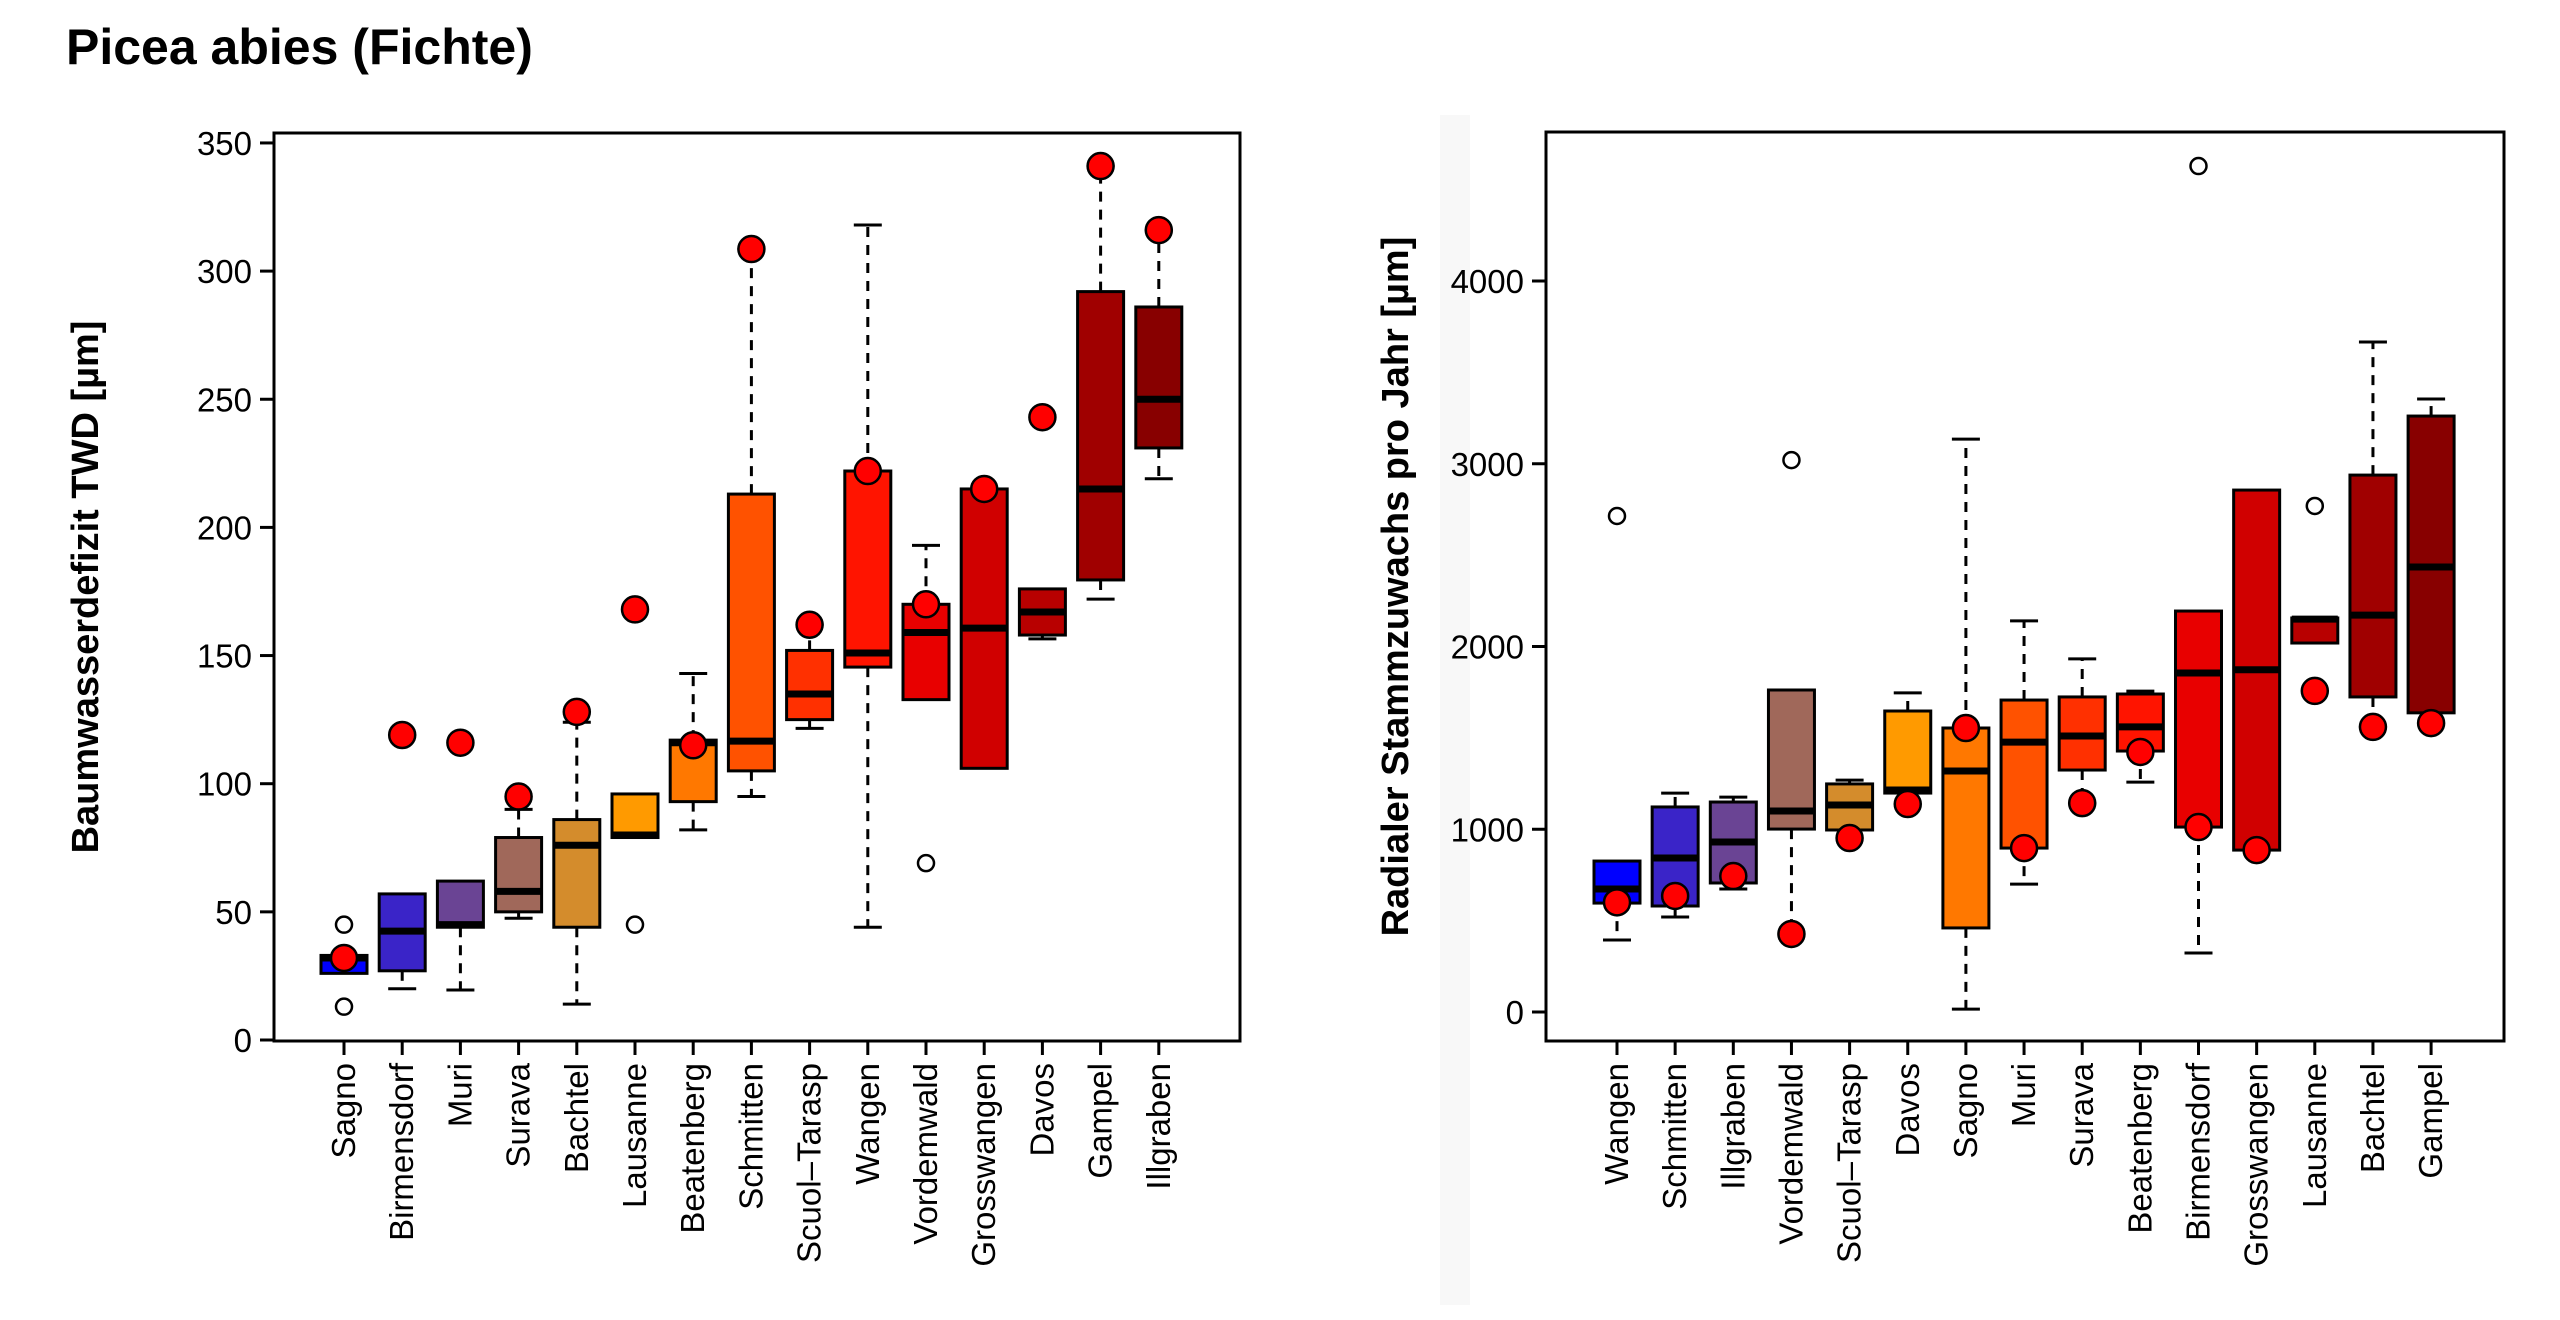 The width and height of the screenshot is (2560, 1320). What do you see at coordinates (2314, 1135) in the screenshot?
I see `x-tick-label: Lausanne` at bounding box center [2314, 1135].